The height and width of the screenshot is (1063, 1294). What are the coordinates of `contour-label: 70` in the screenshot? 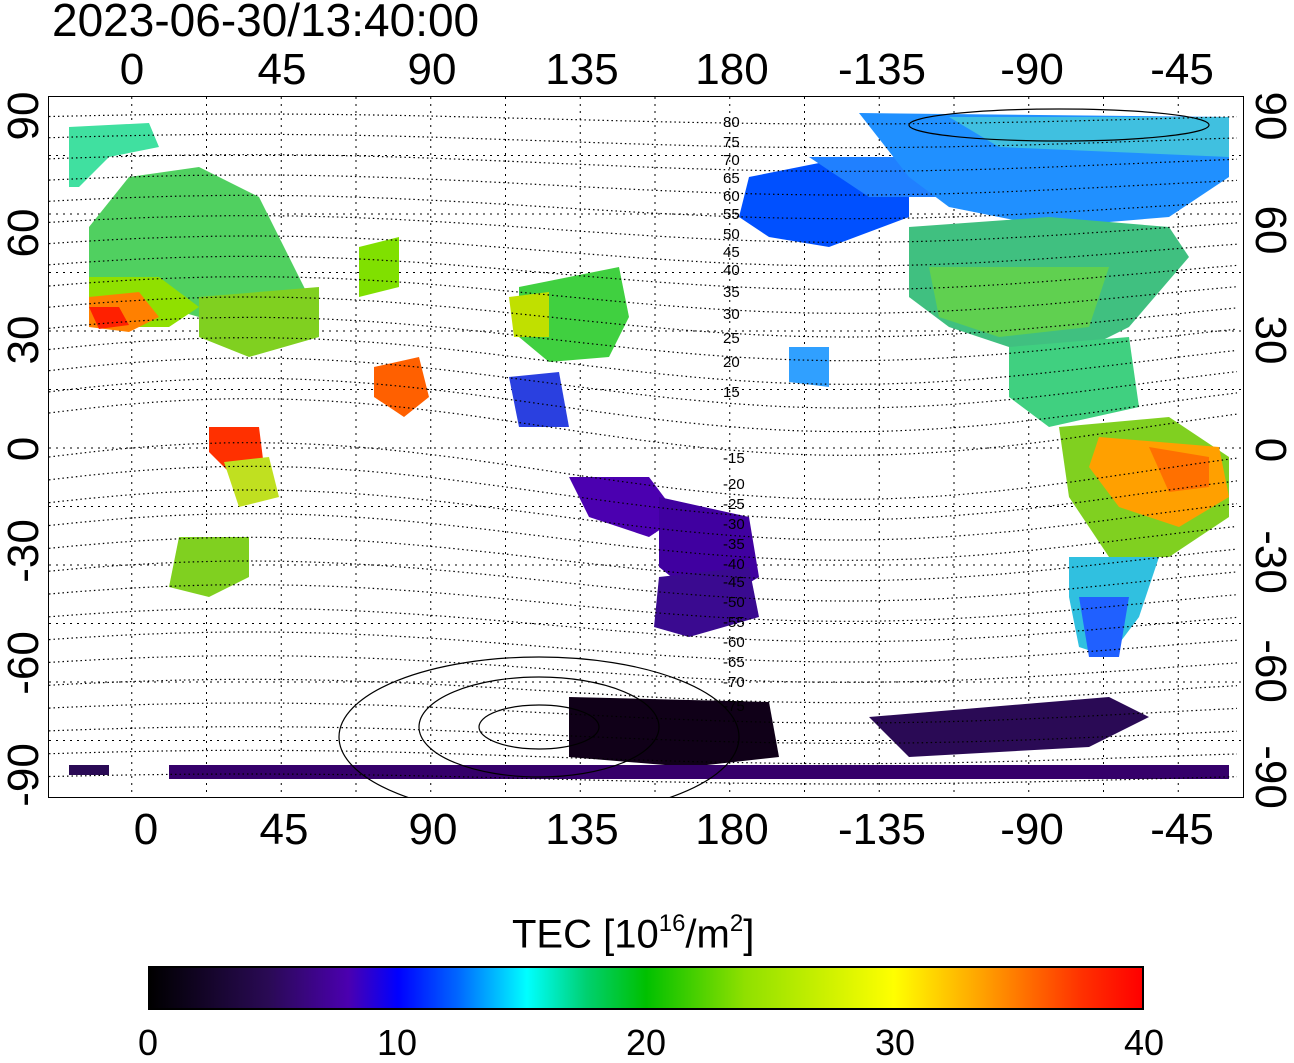 It's located at (731, 160).